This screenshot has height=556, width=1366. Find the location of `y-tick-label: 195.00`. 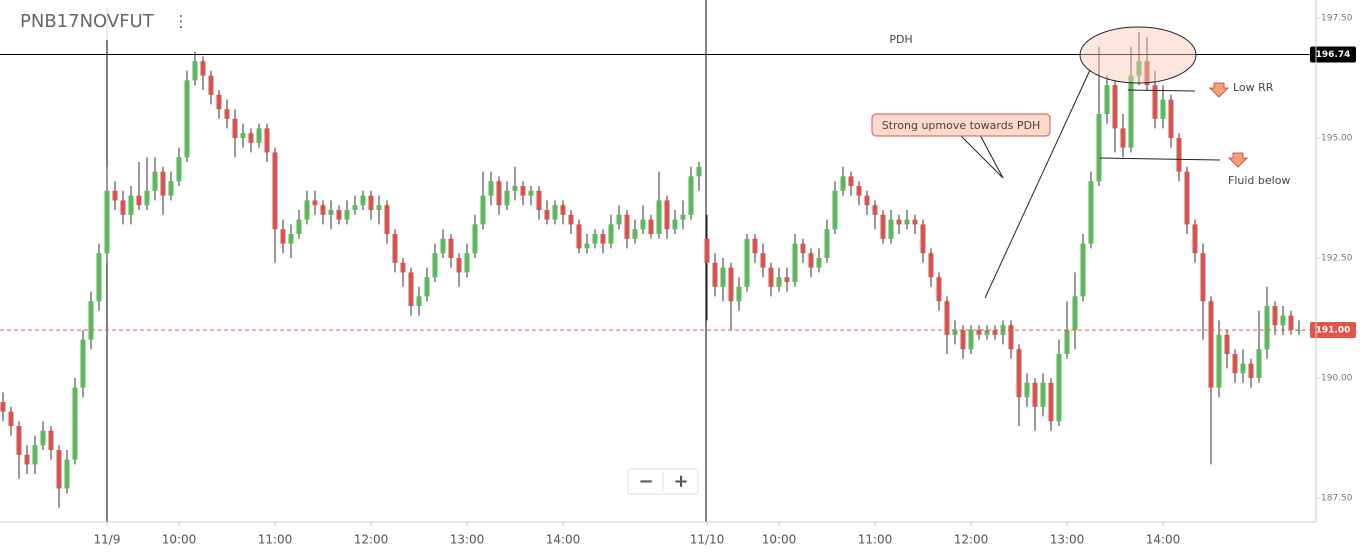

y-tick-label: 195.00 is located at coordinates (1337, 139).